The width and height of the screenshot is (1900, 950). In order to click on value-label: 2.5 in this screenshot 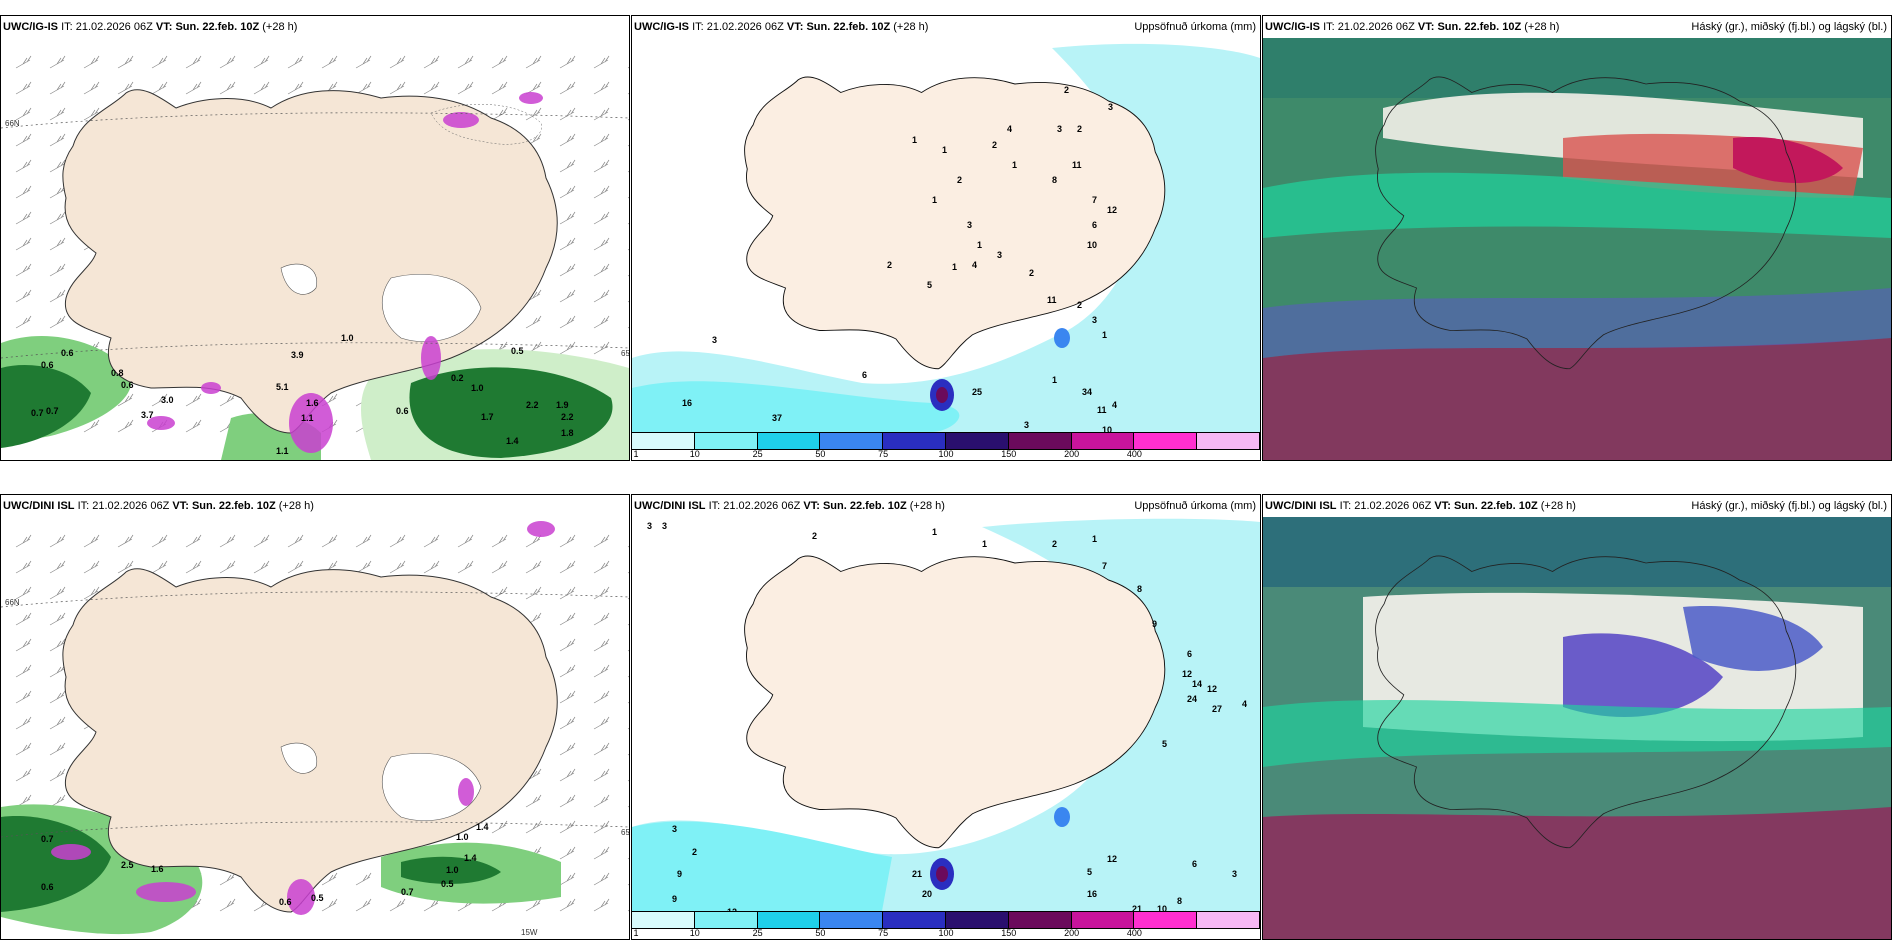, I will do `click(127, 865)`.